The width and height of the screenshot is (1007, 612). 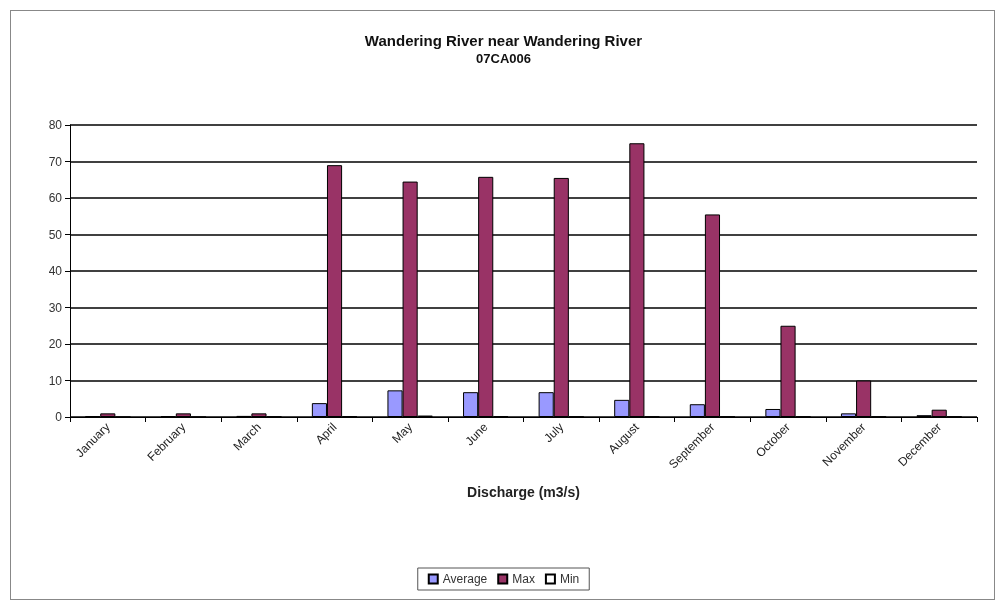 What do you see at coordinates (55, 380) in the screenshot?
I see `y-tick-label: 10` at bounding box center [55, 380].